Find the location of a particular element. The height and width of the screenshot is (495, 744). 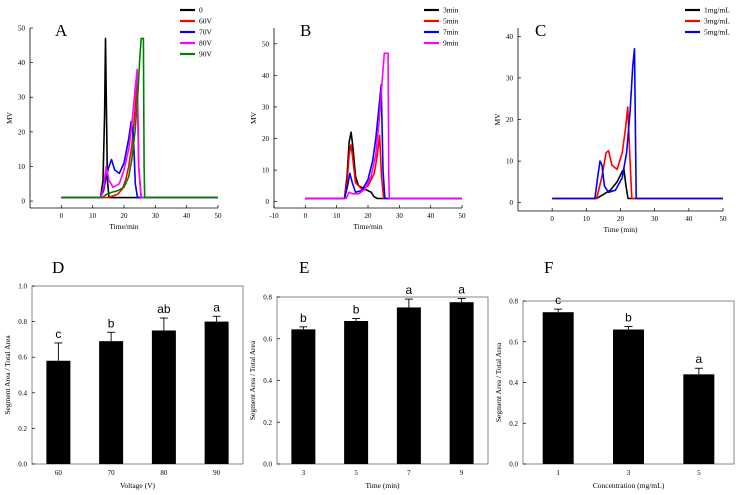

chart-a-legend-label: 60V is located at coordinates (206, 21).